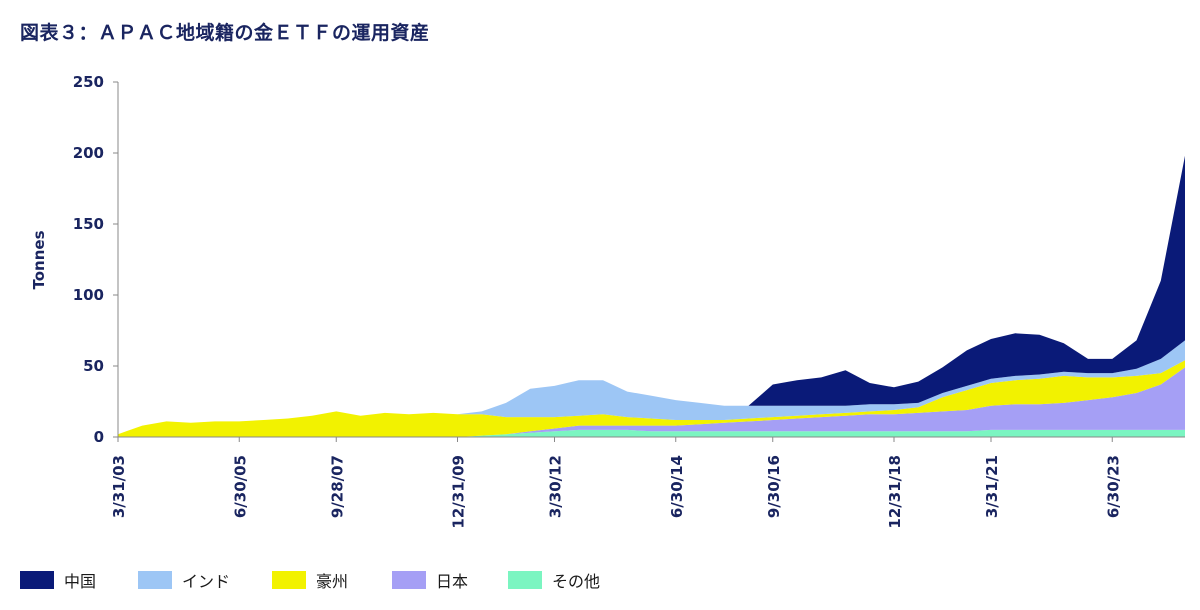  What do you see at coordinates (895, 492) in the screenshot?
I see `x-tick-label: 12/31/18` at bounding box center [895, 492].